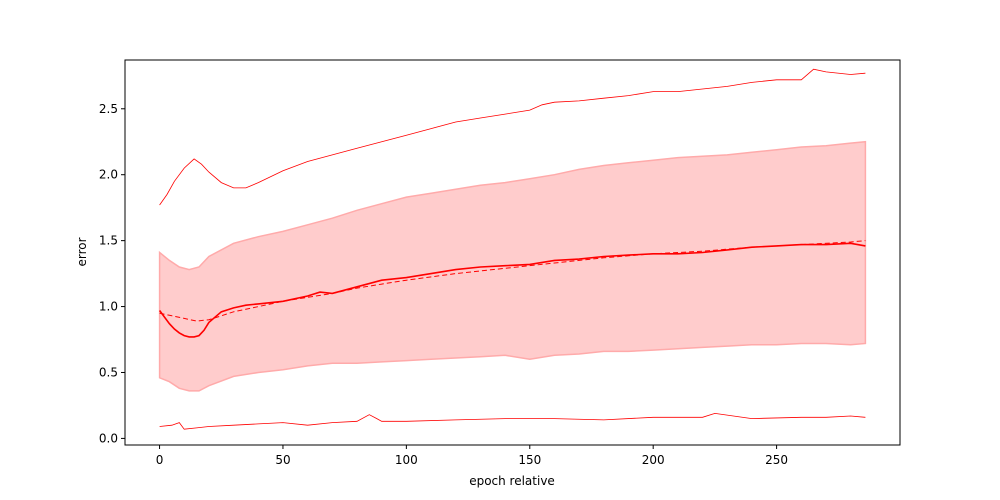 The height and width of the screenshot is (500, 1000). Describe the element at coordinates (472, 456) in the screenshot. I see `x-axis-ticks: 0 50 100 150 200 250` at that location.